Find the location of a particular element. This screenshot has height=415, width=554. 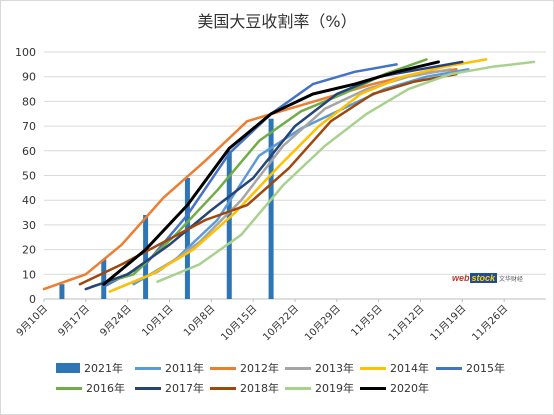

legend-item-2011: 2011年 is located at coordinates (169, 368).